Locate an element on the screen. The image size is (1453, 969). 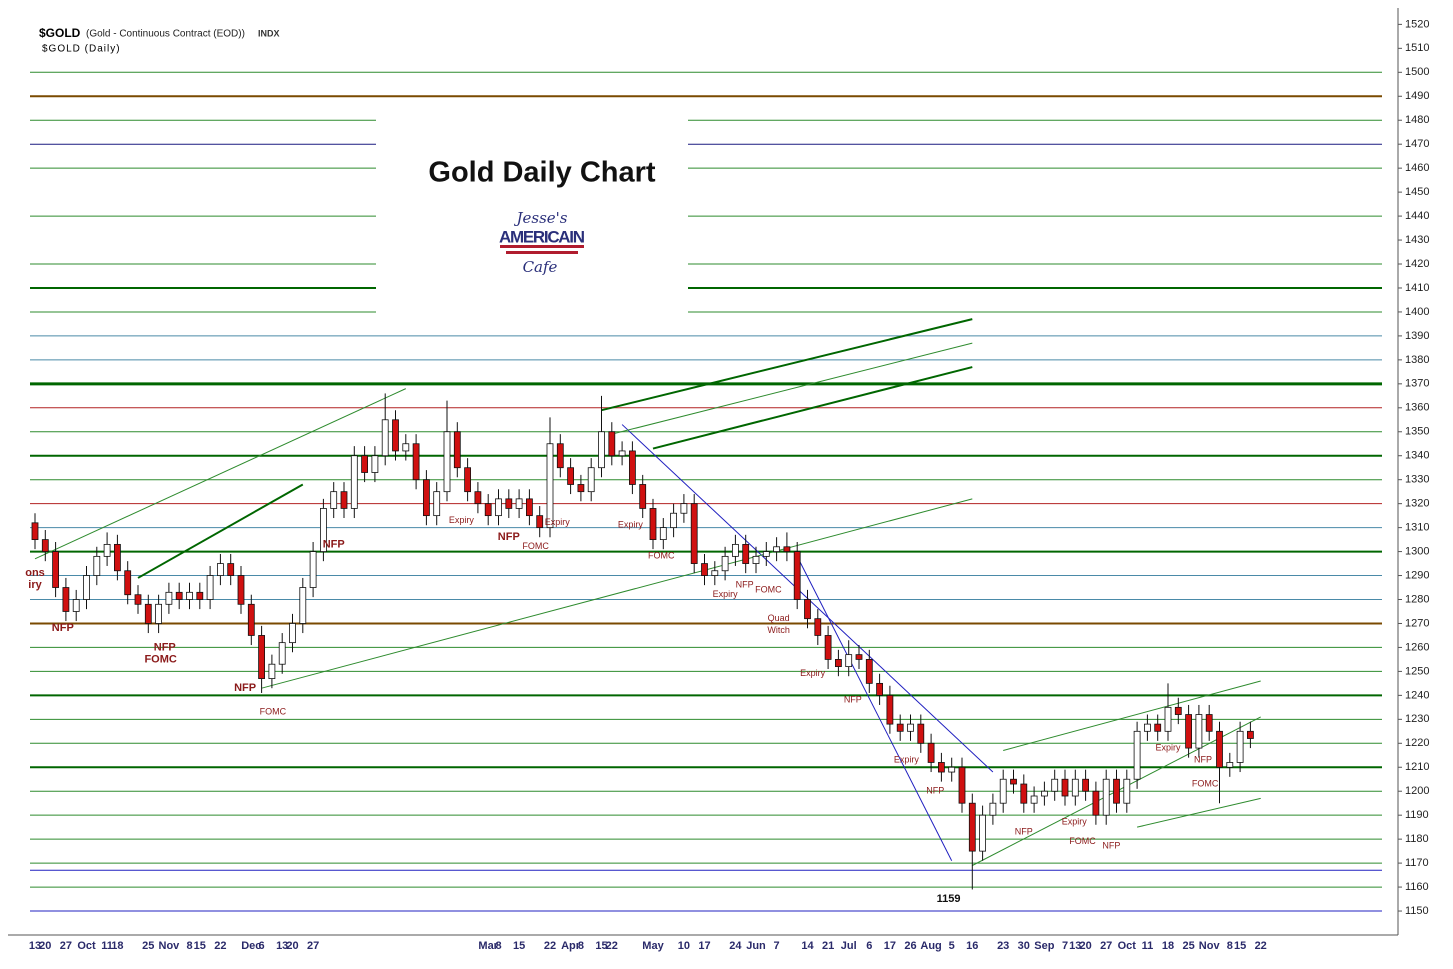
x-tick-label: 16 is located at coordinates (972, 946).